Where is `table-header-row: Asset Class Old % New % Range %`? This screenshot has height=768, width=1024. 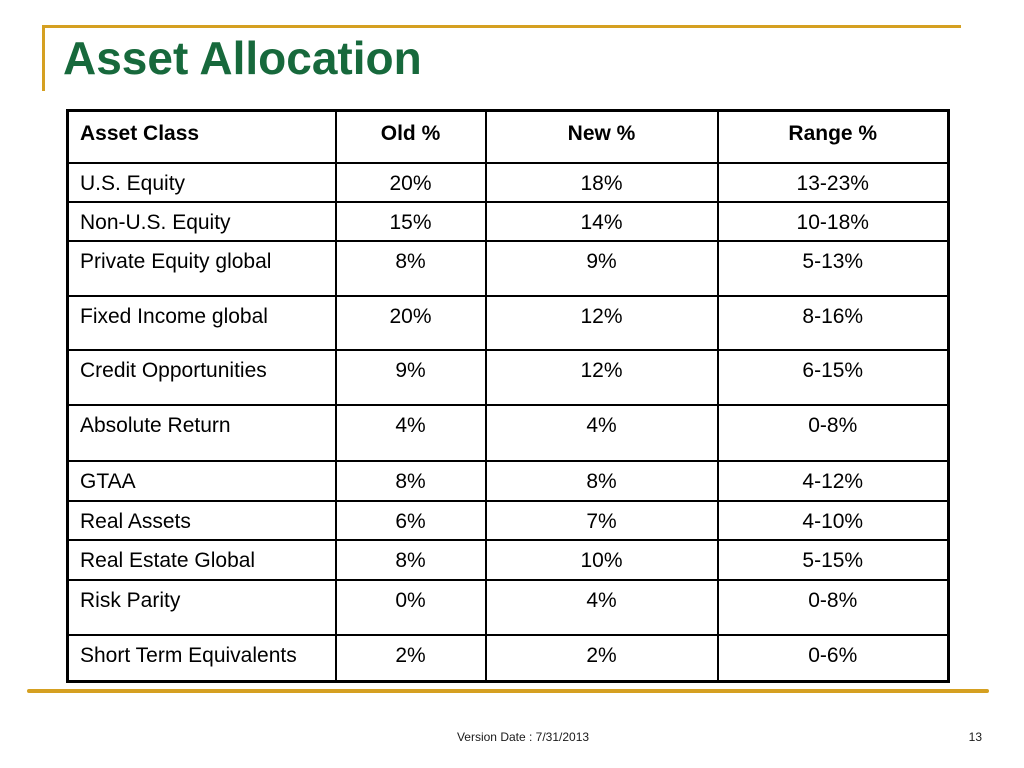
table-header-row: Asset Class Old % New % Range % is located at coordinates (508, 136).